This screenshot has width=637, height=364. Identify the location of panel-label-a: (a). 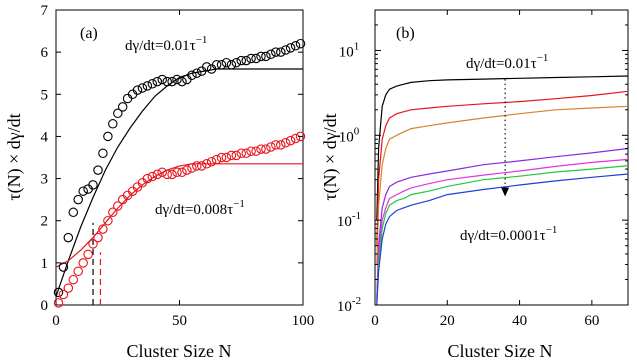
(89, 33).